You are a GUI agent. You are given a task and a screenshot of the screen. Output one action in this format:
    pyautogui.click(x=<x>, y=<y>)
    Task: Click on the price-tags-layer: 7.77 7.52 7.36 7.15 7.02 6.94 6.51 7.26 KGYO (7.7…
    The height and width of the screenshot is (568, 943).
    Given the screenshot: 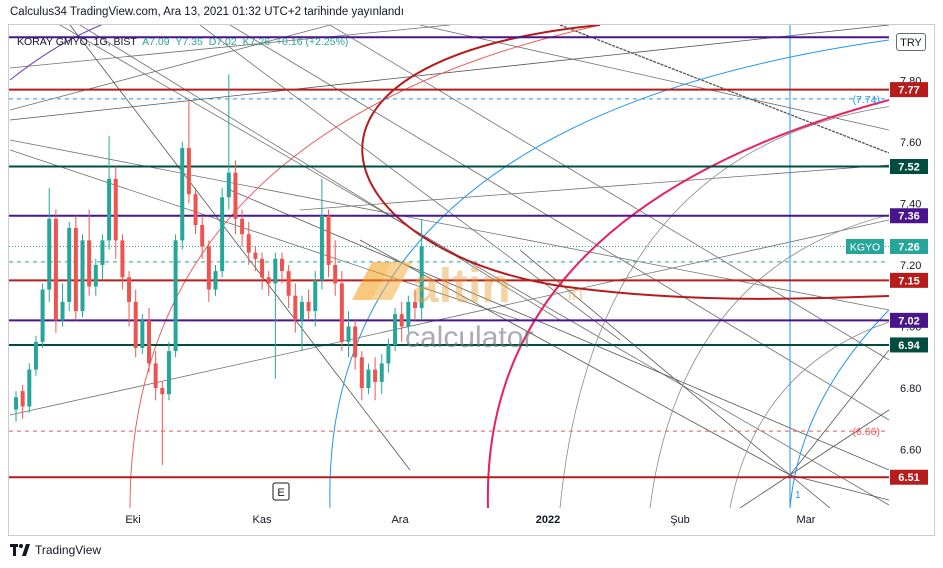 What is the action you would take?
    pyautogui.click(x=887, y=283)
    